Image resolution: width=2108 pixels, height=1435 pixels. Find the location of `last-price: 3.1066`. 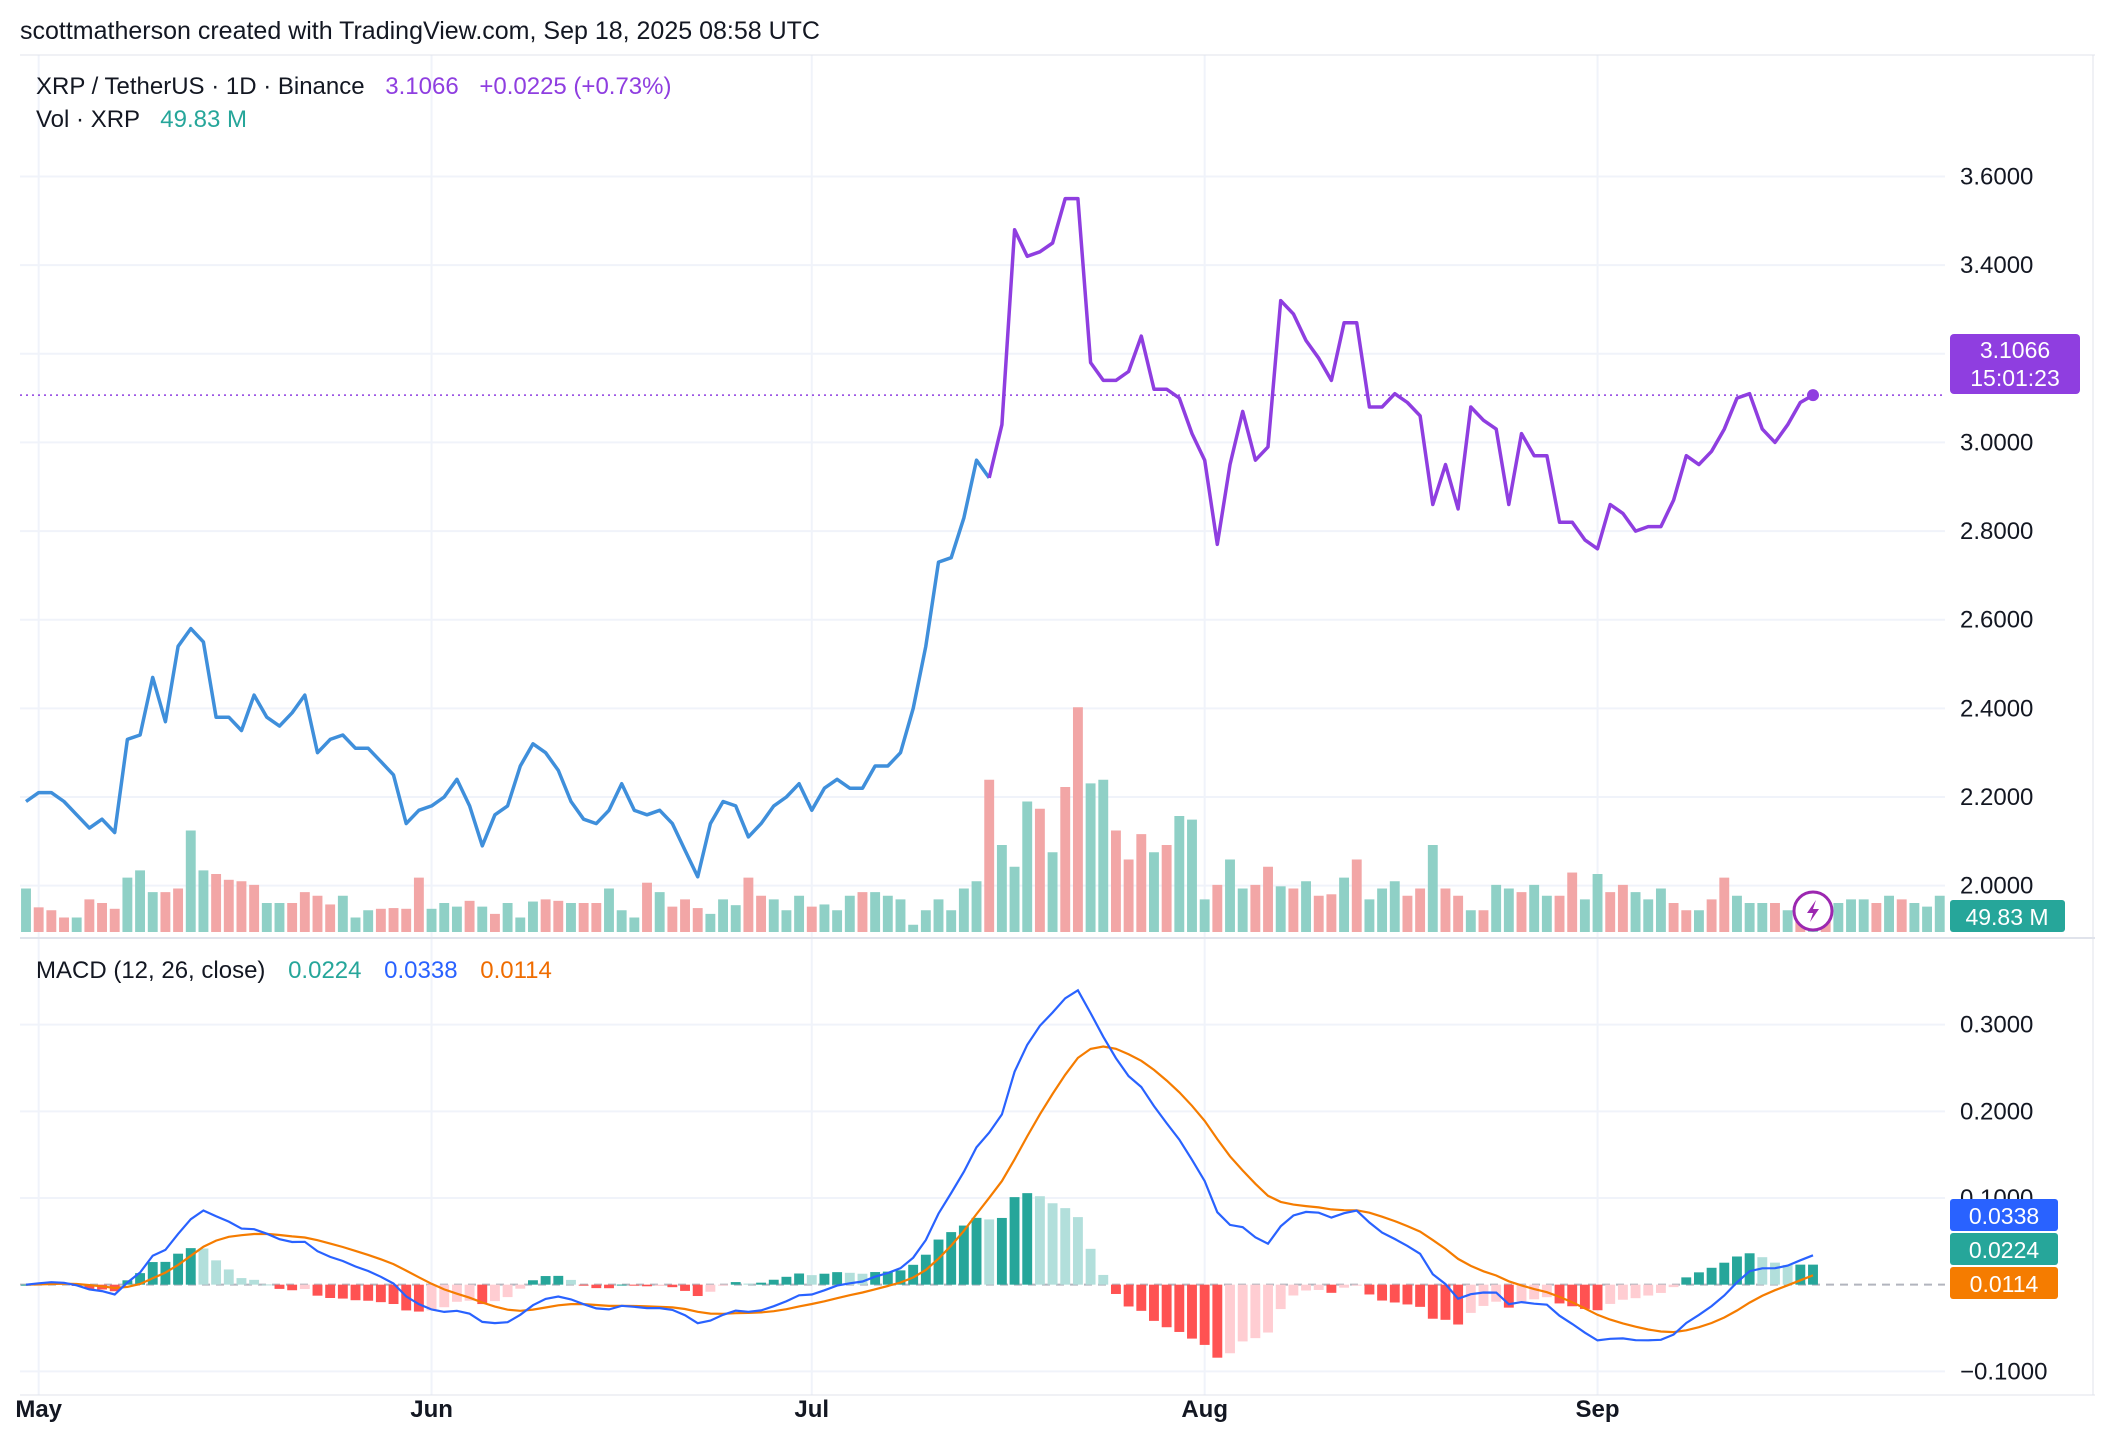

last-price: 3.1066 is located at coordinates (421, 86).